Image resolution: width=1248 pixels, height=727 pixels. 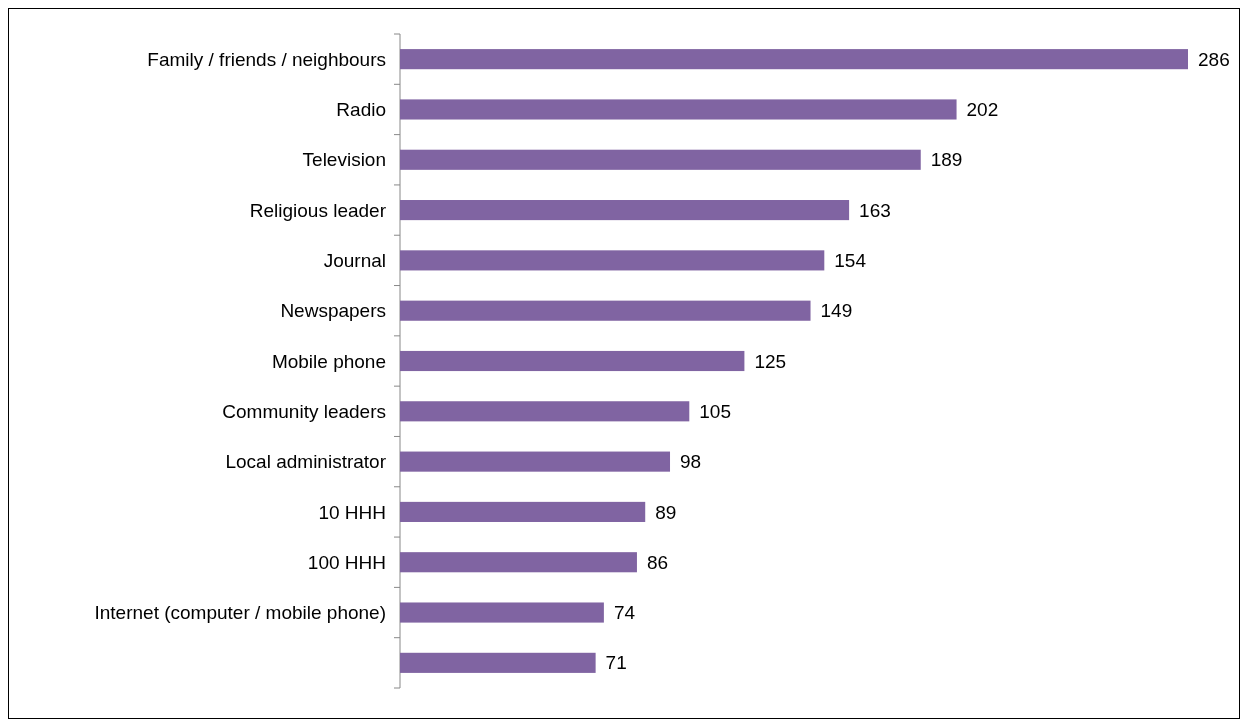 I want to click on y-tick-label: 10 HHH, so click(x=352, y=512).